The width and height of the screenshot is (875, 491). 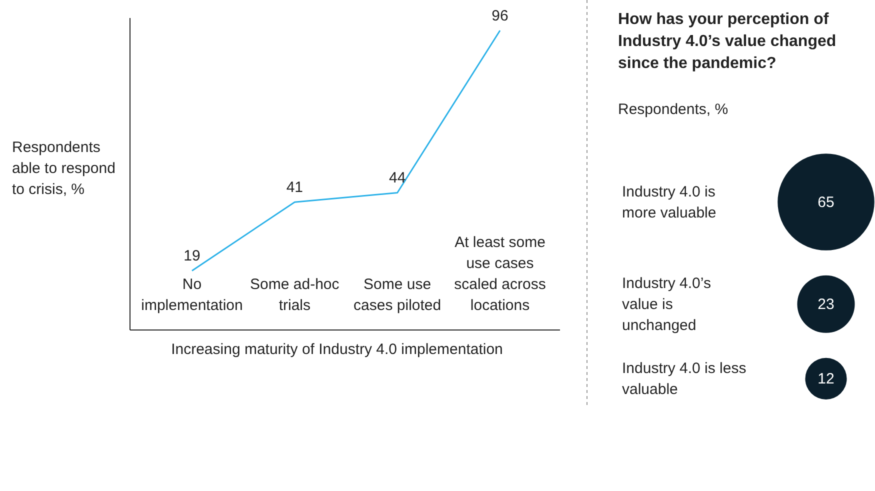 I want to click on data-label: 19, so click(x=192, y=256).